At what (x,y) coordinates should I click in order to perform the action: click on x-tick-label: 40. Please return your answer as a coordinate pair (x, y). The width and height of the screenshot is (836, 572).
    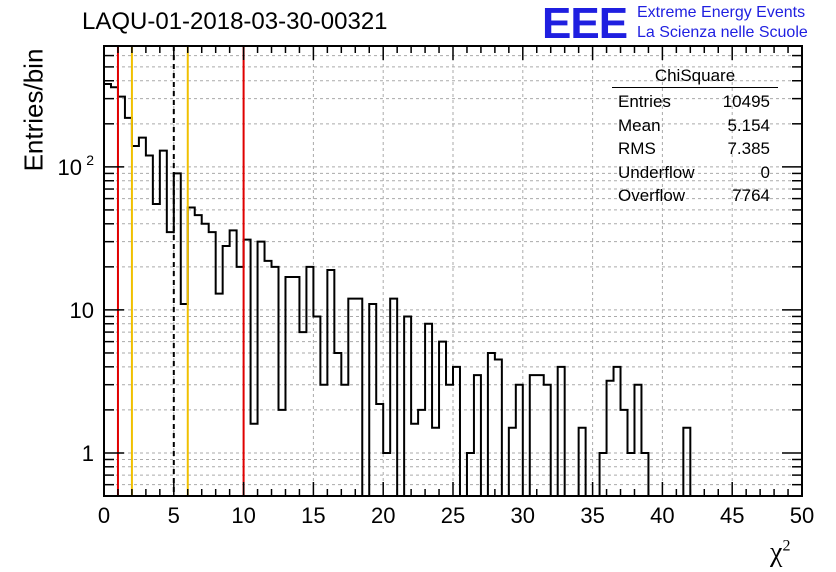
    Looking at the image, I should click on (662, 515).